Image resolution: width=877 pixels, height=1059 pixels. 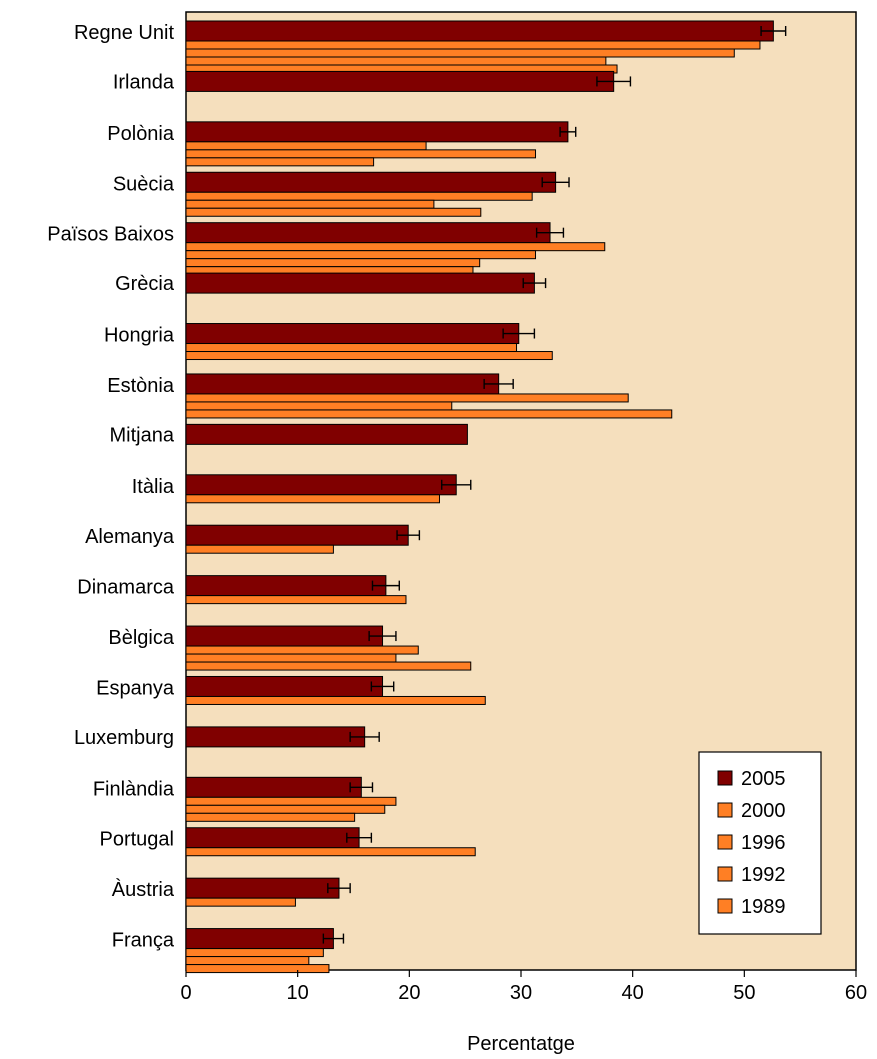 I want to click on category-label: Polònia, so click(x=141, y=134).